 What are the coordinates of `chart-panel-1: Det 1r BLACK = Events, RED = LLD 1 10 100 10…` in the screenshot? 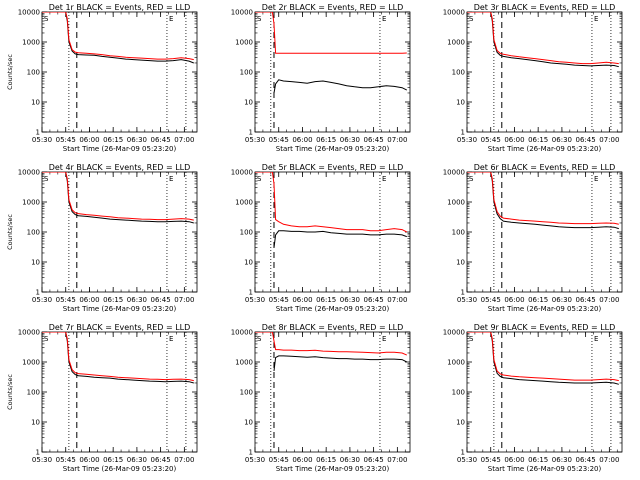 It's located at (102, 78).